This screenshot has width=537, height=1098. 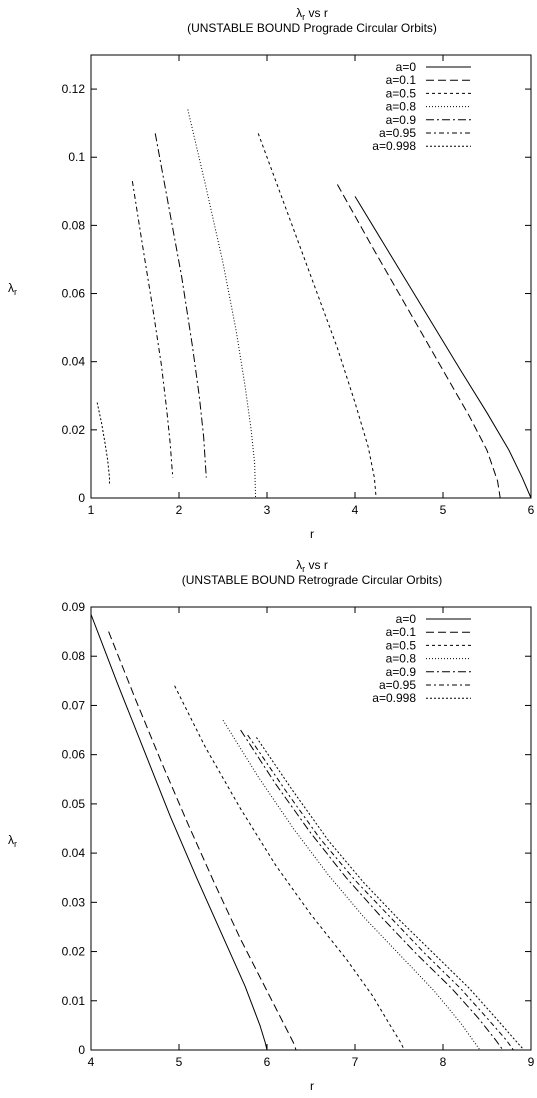 I want to click on y-tick-label: 0.09, so click(x=74, y=607).